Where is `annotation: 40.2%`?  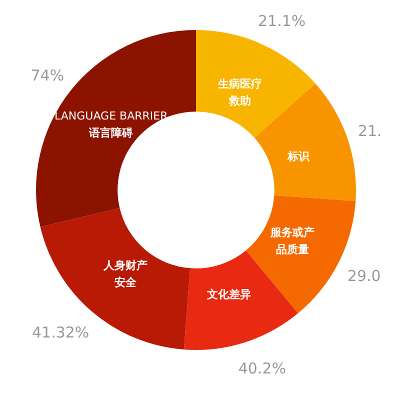 annotation: 40.2% is located at coordinates (262, 368).